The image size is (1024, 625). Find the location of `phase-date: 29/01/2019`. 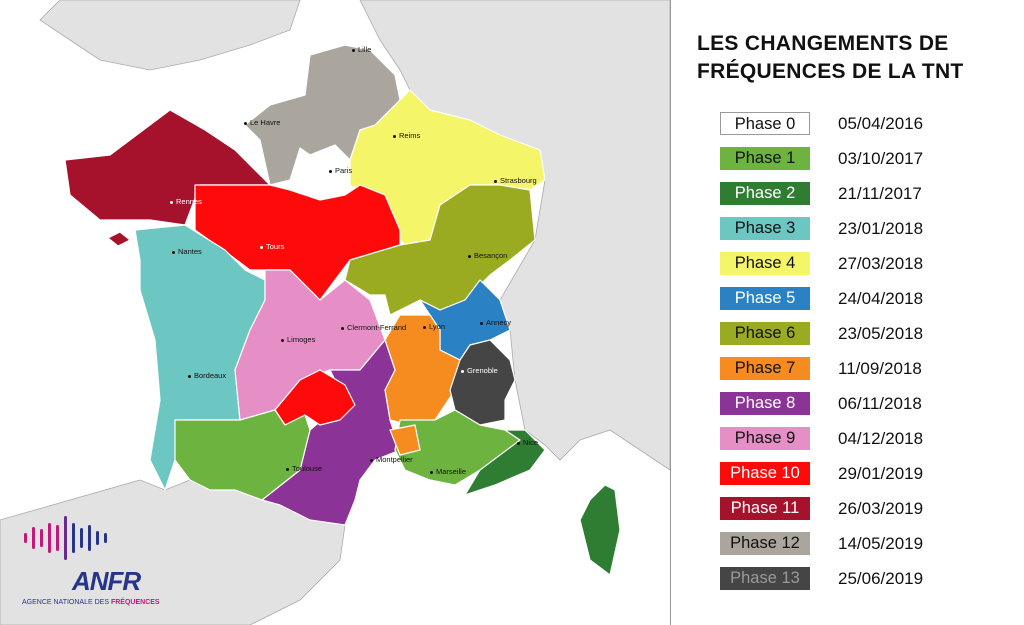

phase-date: 29/01/2019 is located at coordinates (881, 473).